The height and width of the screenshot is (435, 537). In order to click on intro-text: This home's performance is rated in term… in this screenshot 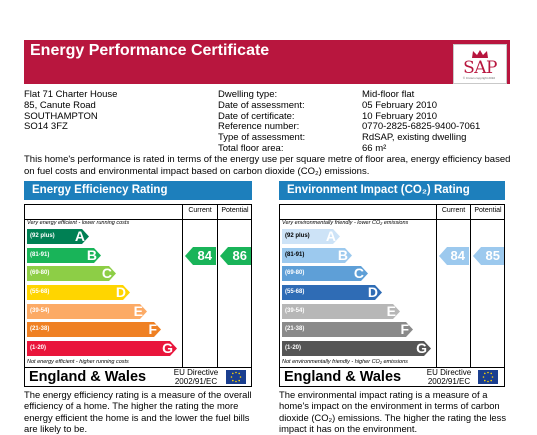, I will do `click(267, 165)`.